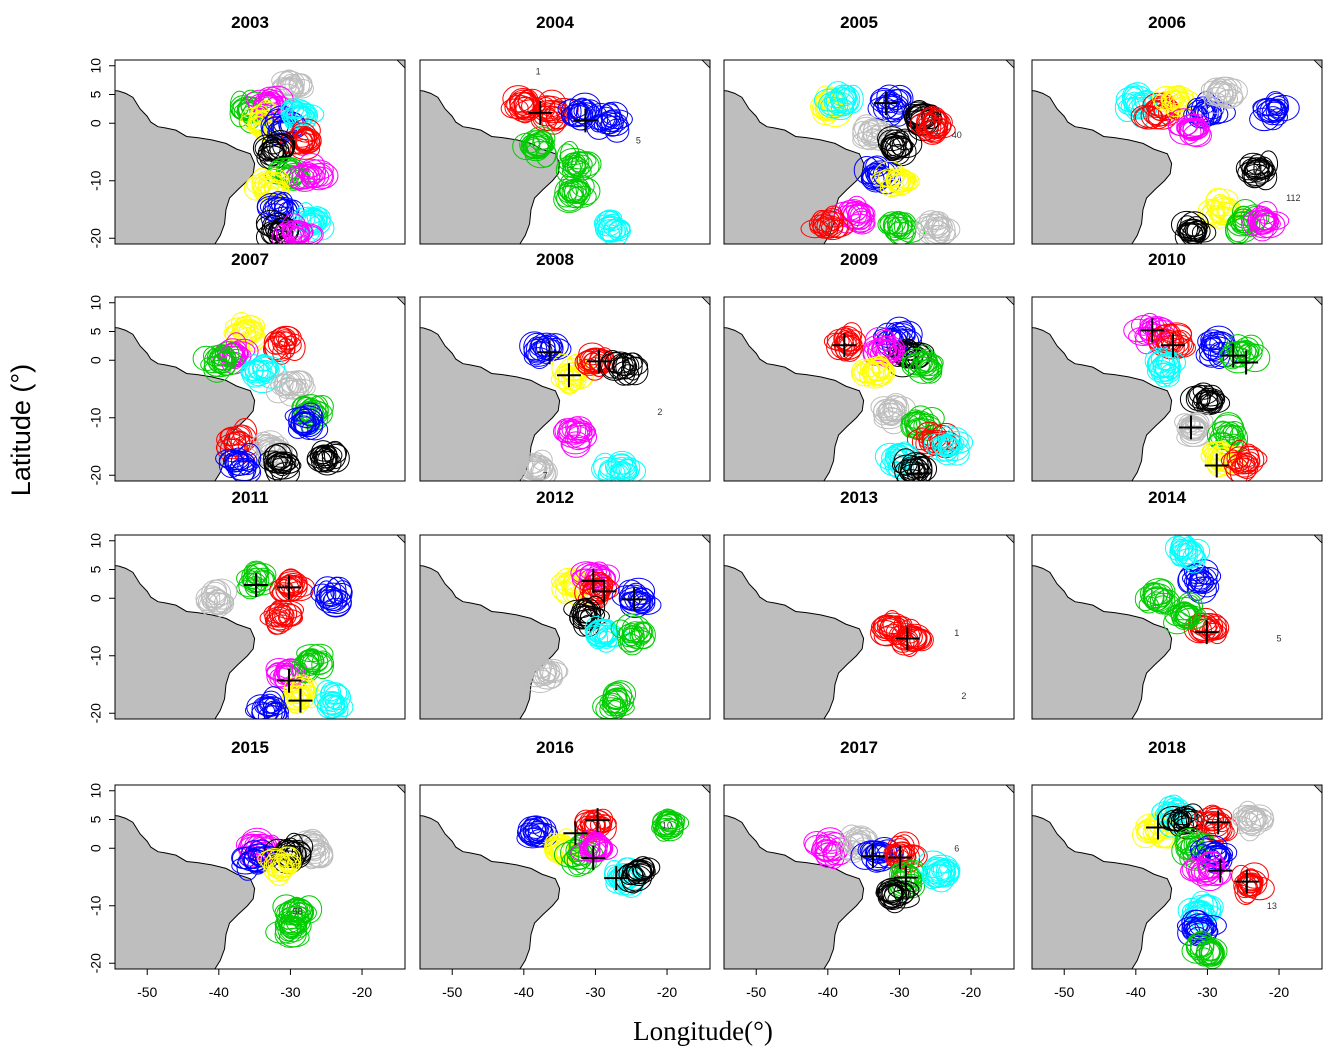  Describe the element at coordinates (524, 992) in the screenshot. I see `x-tick-label: -40` at that location.